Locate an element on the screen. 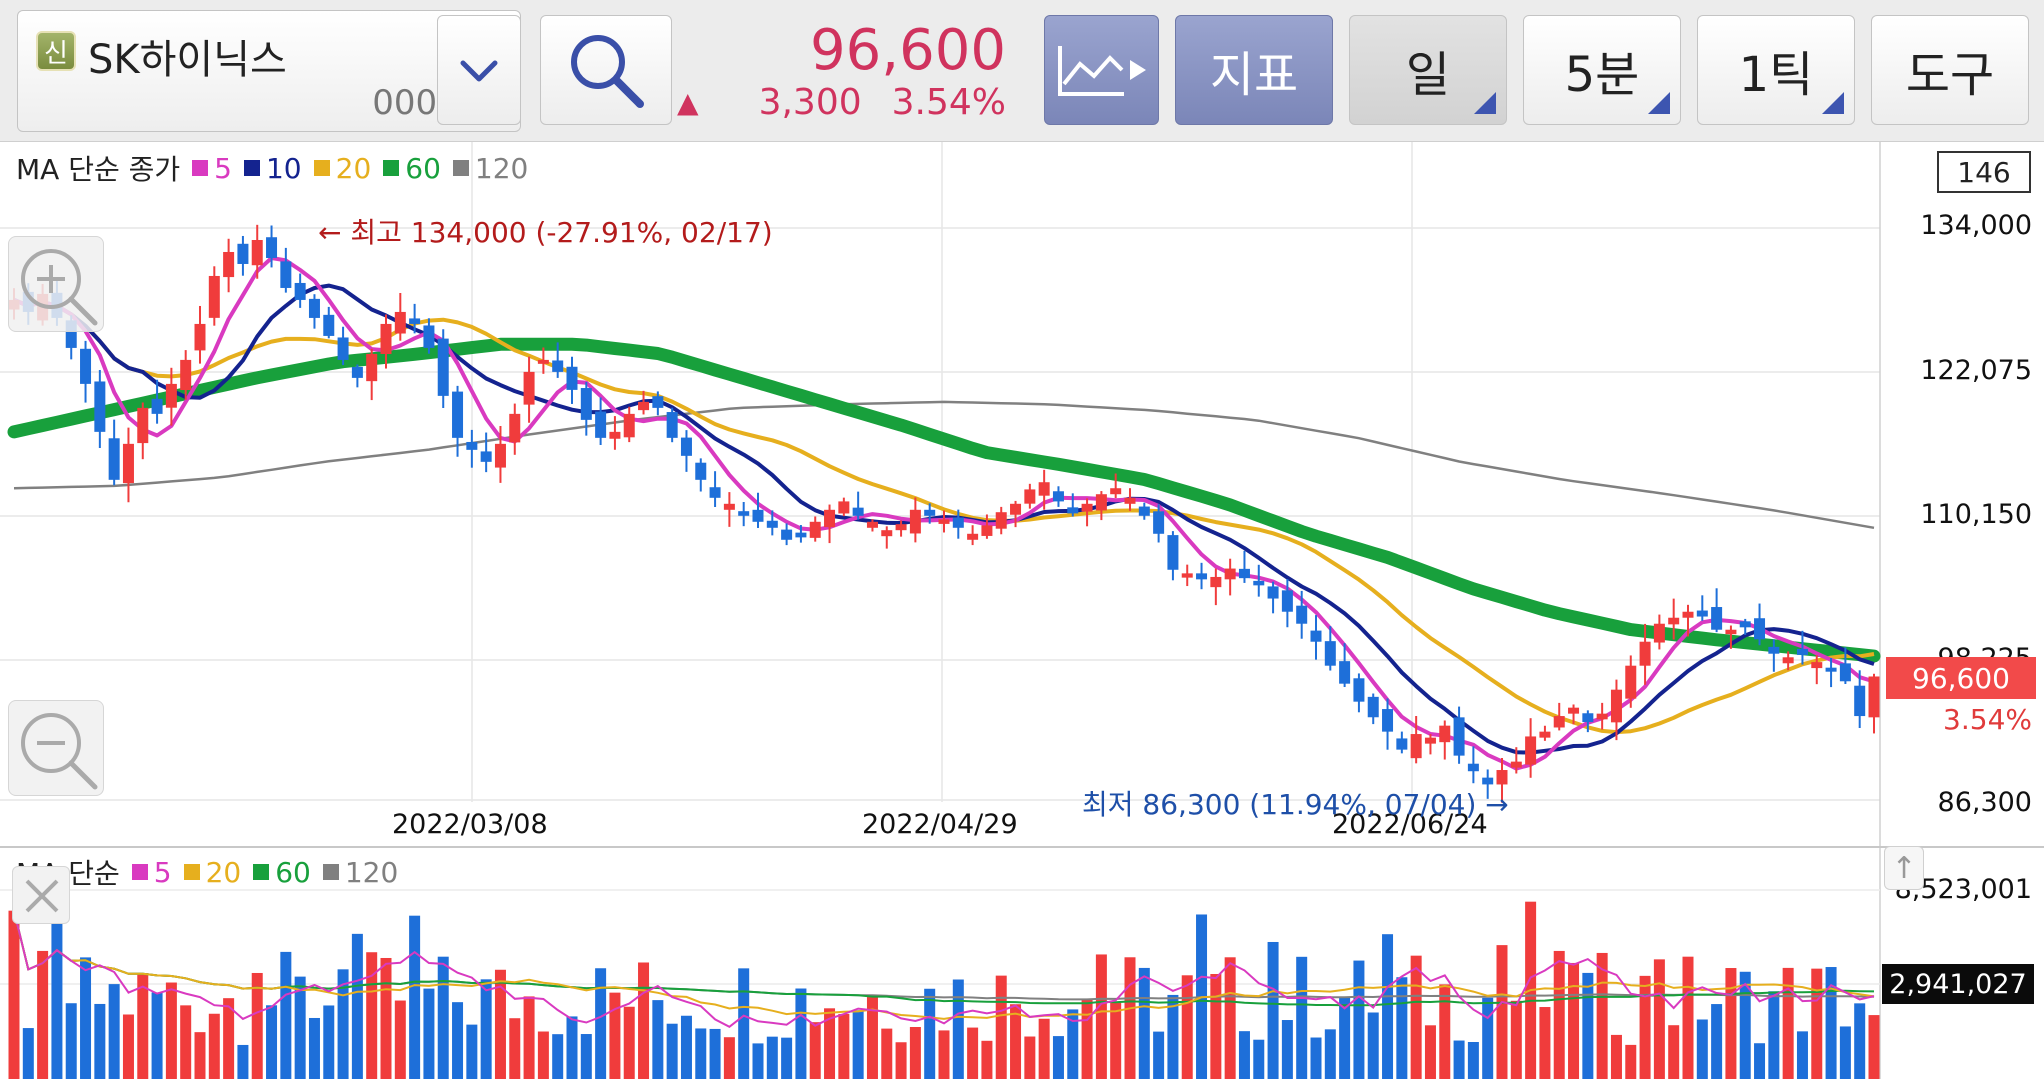  zoom-out-button is located at coordinates (56, 748).